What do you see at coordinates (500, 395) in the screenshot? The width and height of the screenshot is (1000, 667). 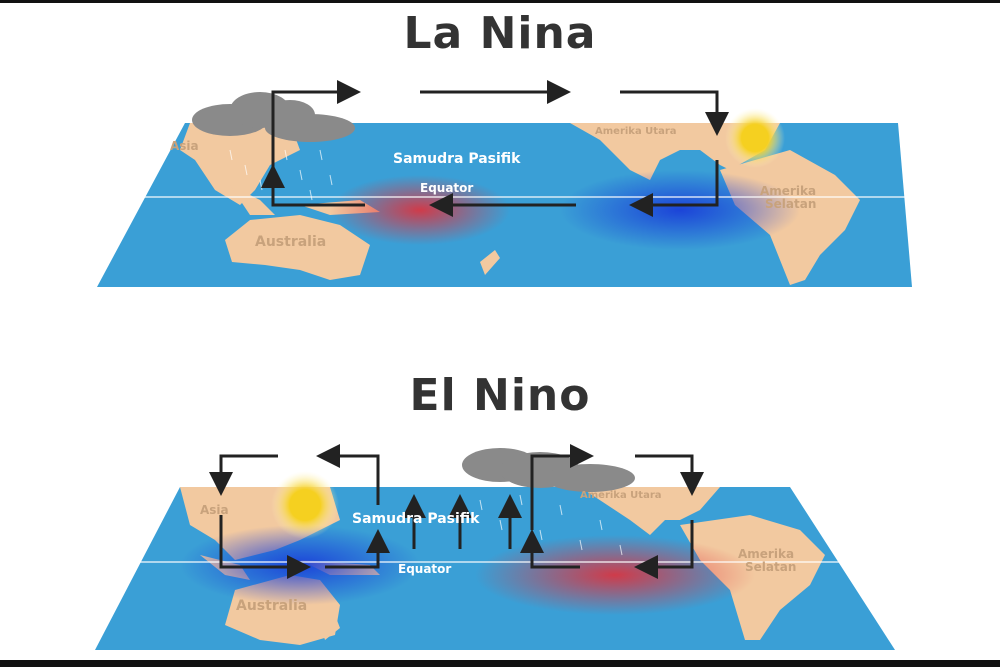 I see `el-nino-title: El Nino` at bounding box center [500, 395].